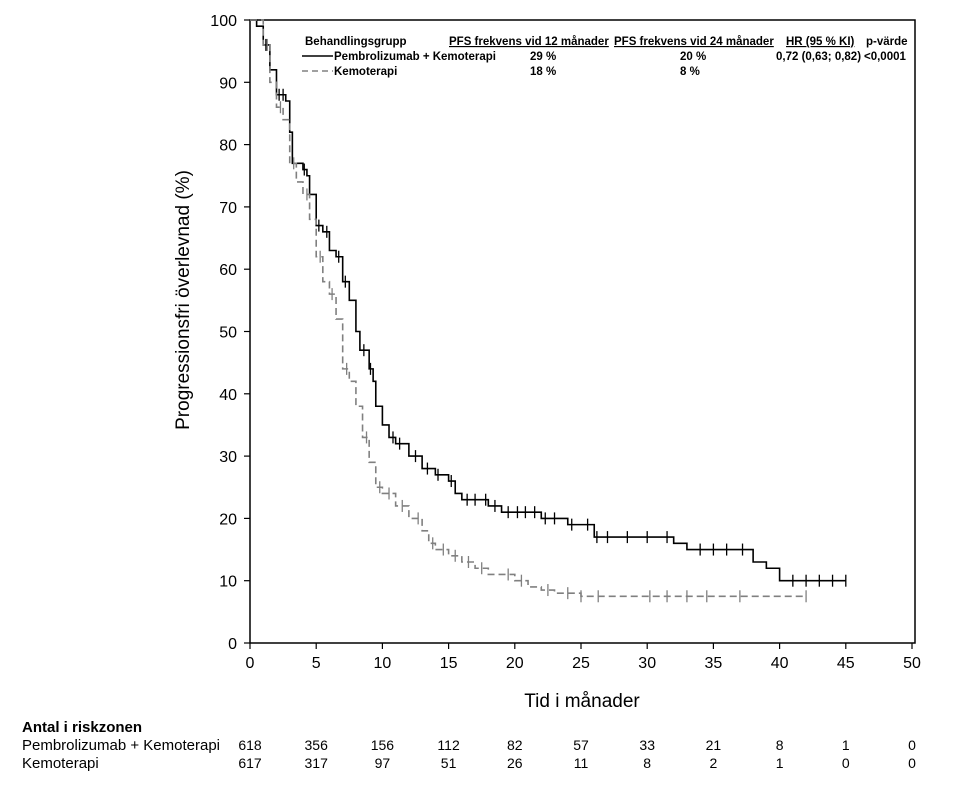  I want to click on legend-header-group: Behandlingsgrupp, so click(356, 42).